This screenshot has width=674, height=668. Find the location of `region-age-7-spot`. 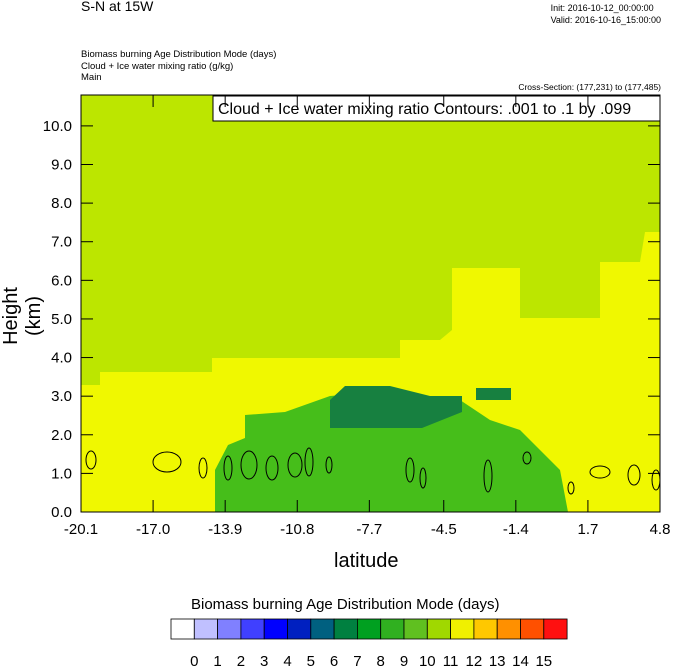

region-age-7-spot is located at coordinates (493, 394).